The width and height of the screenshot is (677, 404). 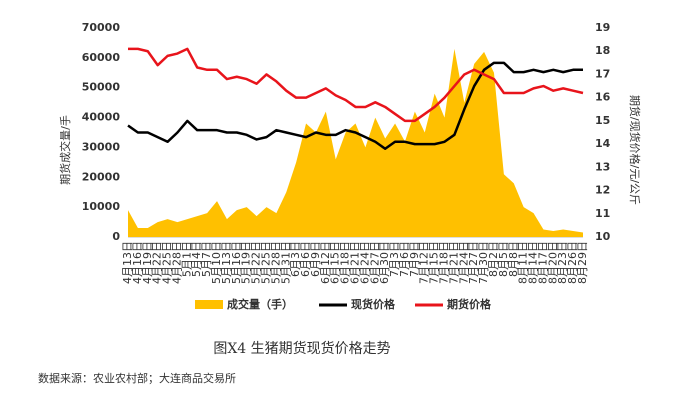 I want to click on price-line, so click(x=356, y=85).